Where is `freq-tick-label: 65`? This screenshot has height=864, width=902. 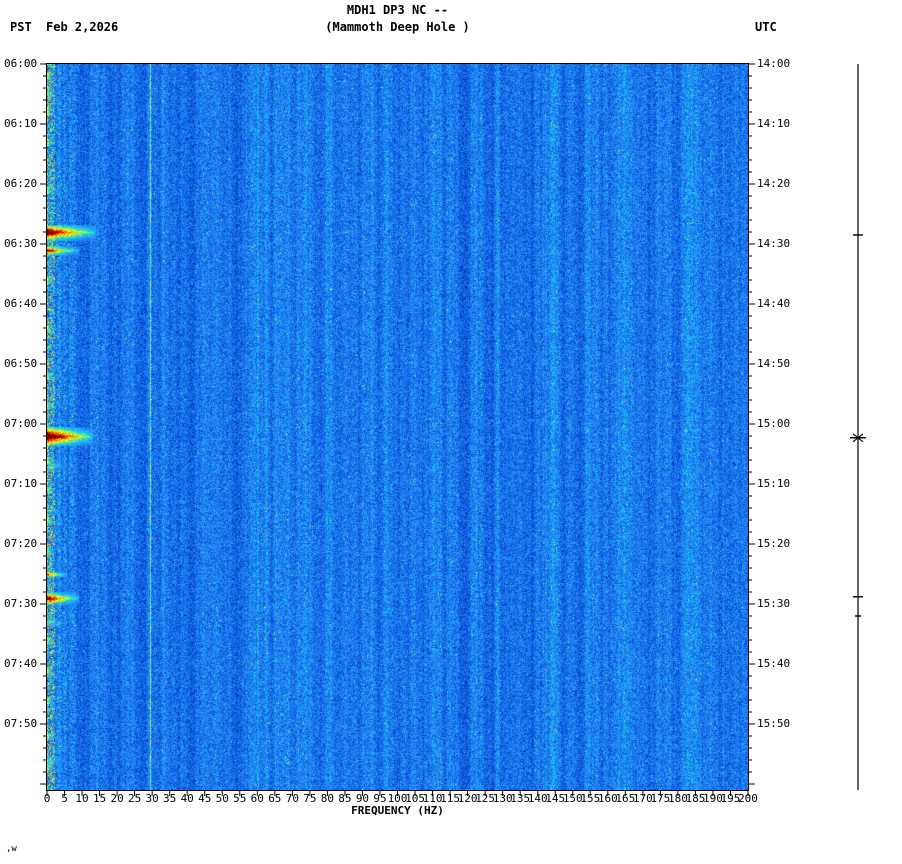 freq-tick-label: 65 is located at coordinates (275, 798).